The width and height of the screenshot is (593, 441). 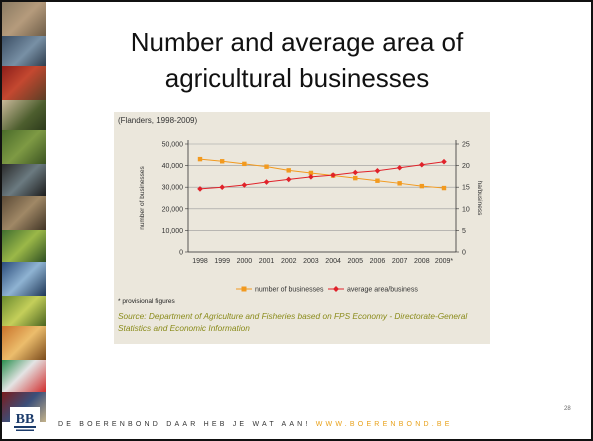 I want to click on photo-crop, so click(x=24, y=311).